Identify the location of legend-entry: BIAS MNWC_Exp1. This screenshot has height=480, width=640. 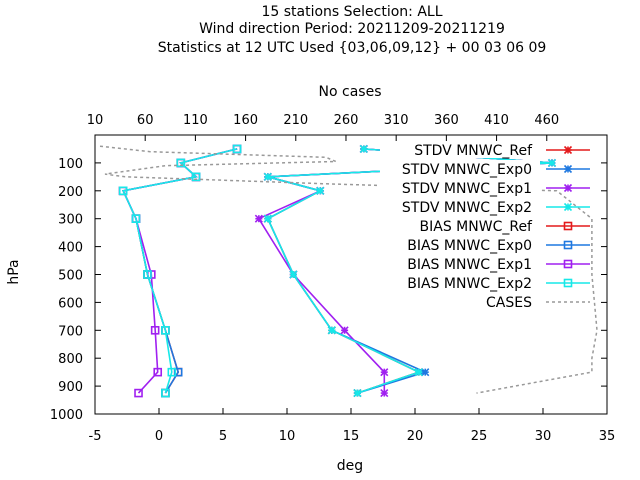
(485, 264).